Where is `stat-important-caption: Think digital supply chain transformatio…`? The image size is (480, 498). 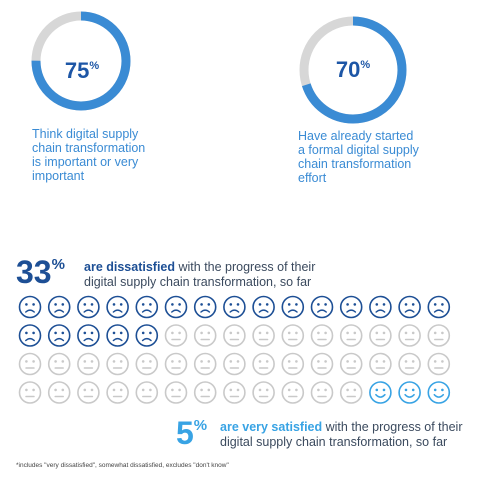 stat-important-caption: Think digital supply chain transformatio… is located at coordinates (88, 155).